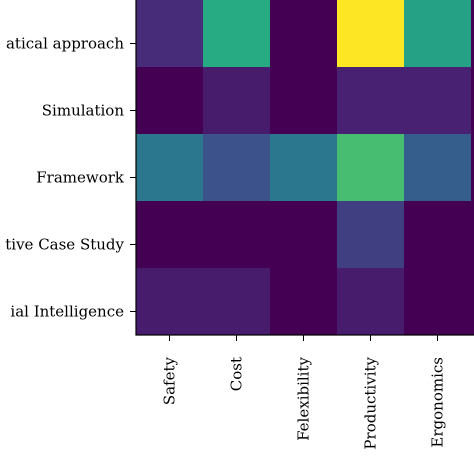 The height and width of the screenshot is (474, 474). What do you see at coordinates (67, 312) in the screenshot?
I see `y-tick-label: ial Intelligence` at bounding box center [67, 312].